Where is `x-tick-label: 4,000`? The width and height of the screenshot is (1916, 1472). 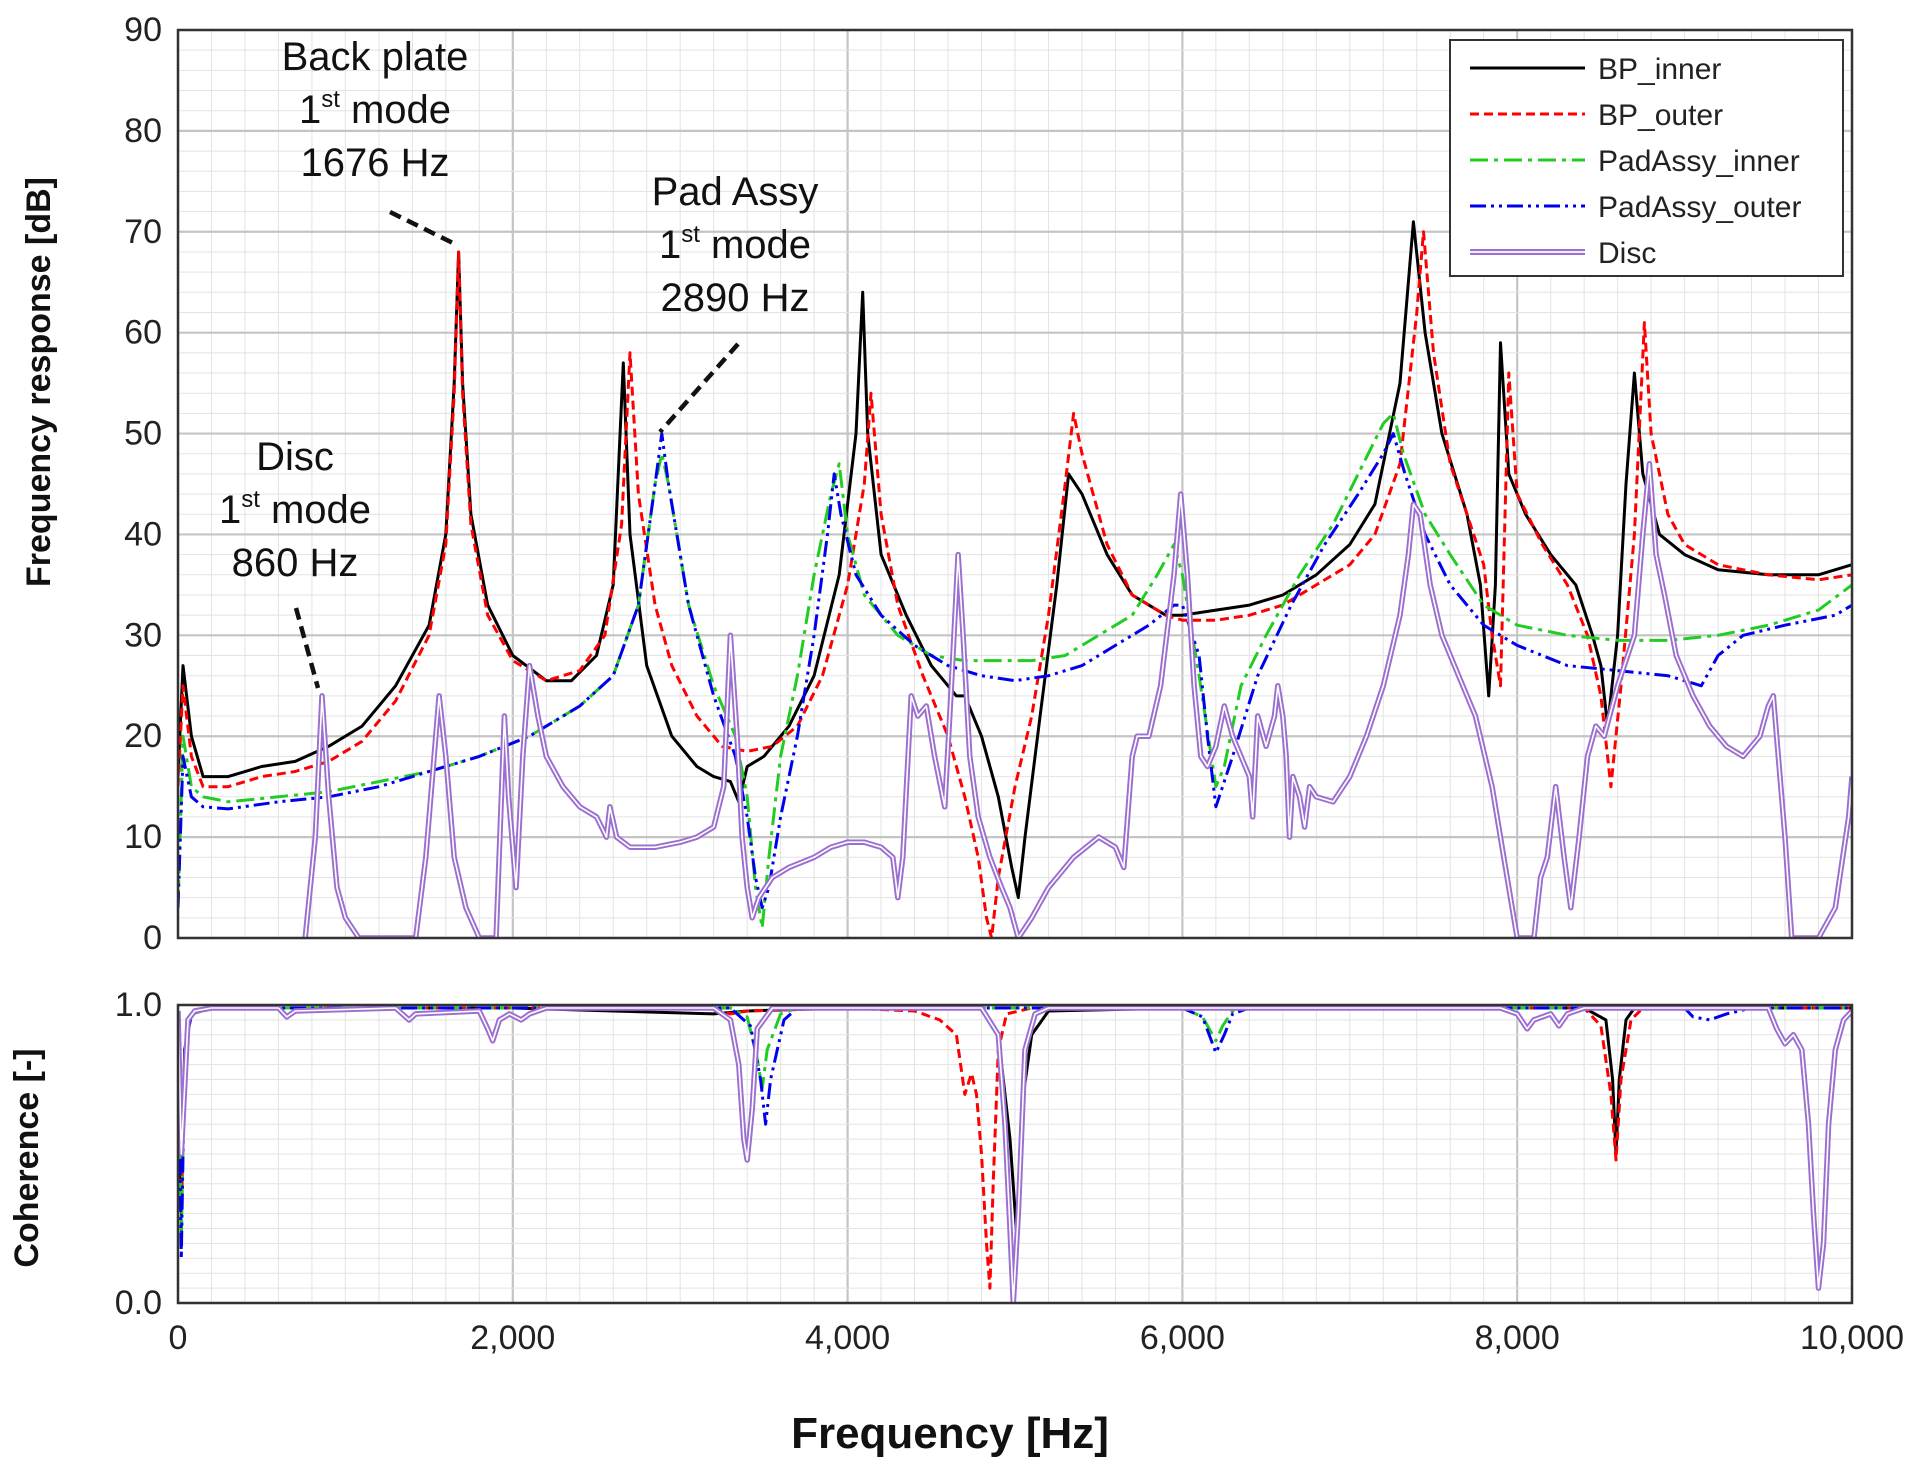 x-tick-label: 4,000 is located at coordinates (847, 1338).